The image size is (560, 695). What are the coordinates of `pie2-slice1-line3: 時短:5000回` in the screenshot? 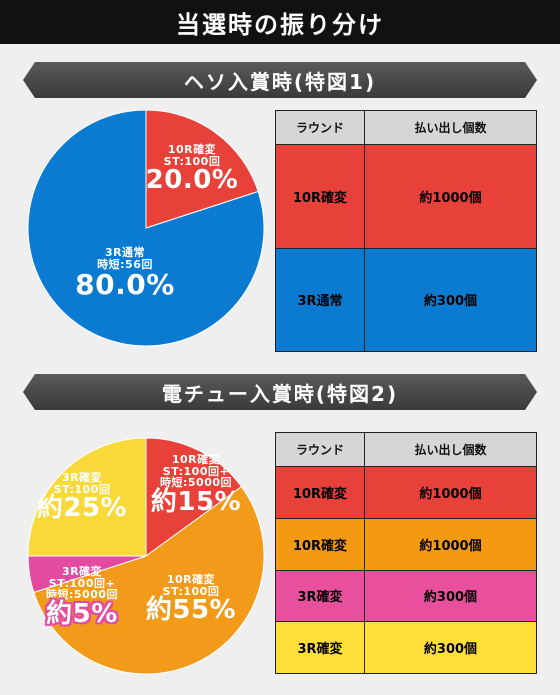 It's located at (195, 483).